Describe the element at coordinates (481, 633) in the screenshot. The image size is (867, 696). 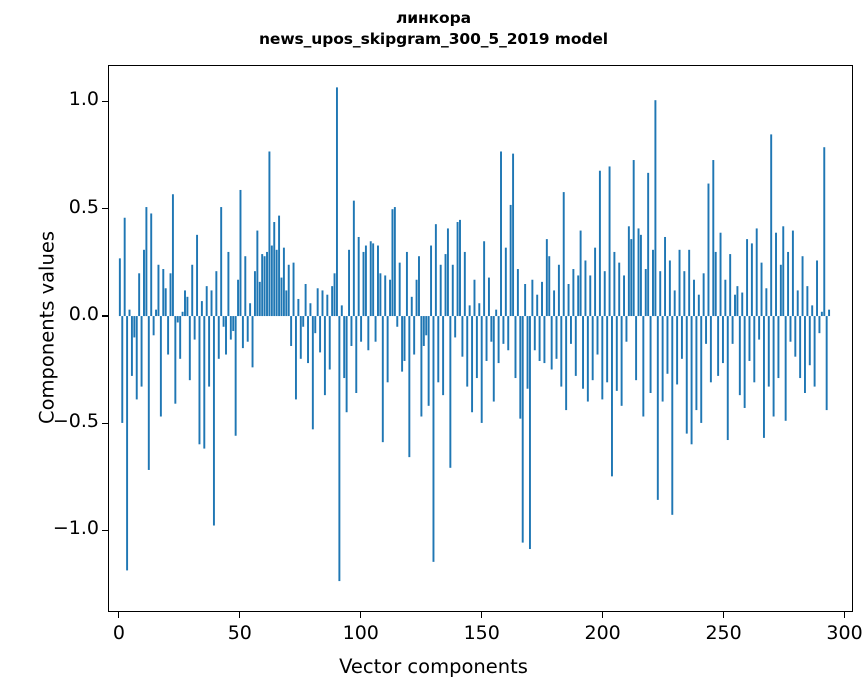
I see `x-tick-label: 150` at that location.